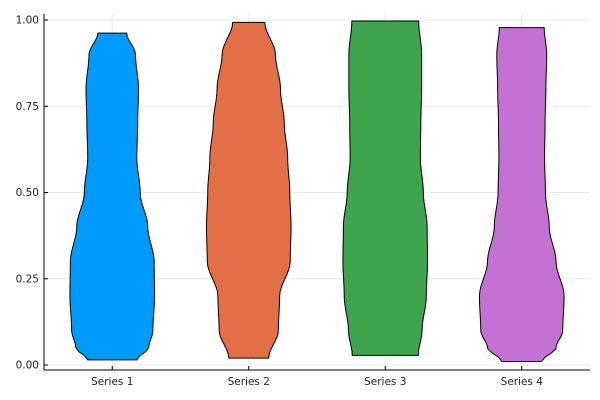 This screenshot has height=400, width=600. I want to click on y-tick-label: 1.00, so click(27, 21).